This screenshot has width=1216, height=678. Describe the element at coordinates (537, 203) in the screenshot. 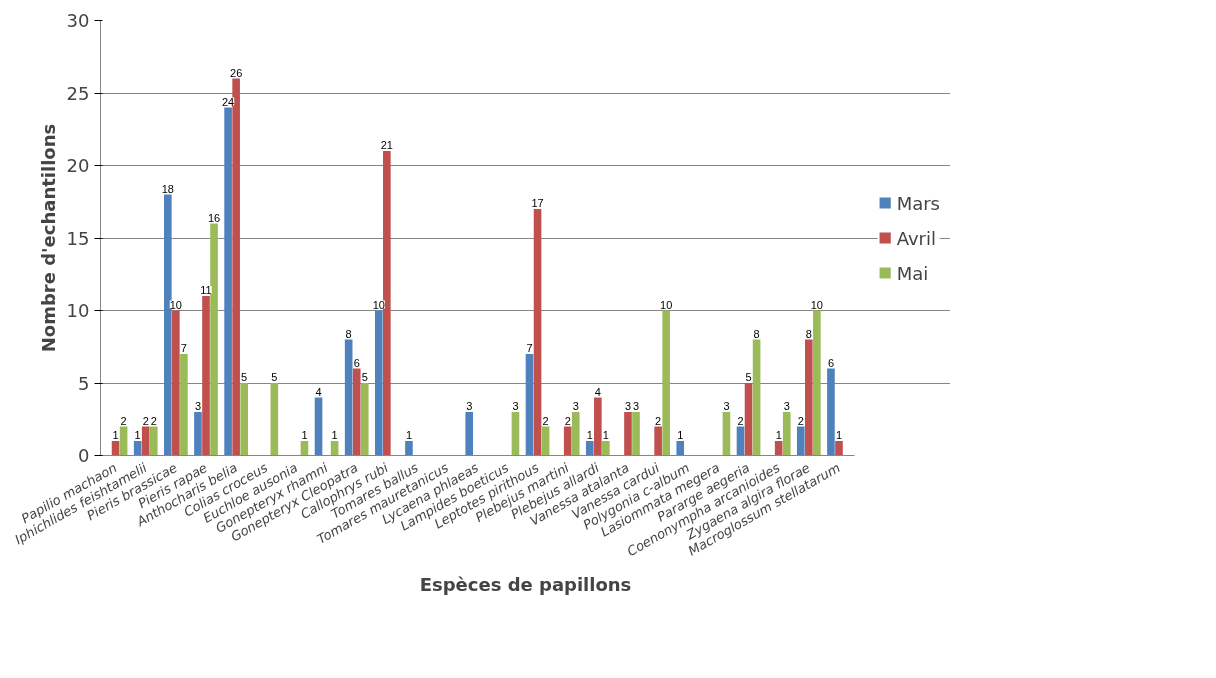

I see `data-label: 17` at that location.